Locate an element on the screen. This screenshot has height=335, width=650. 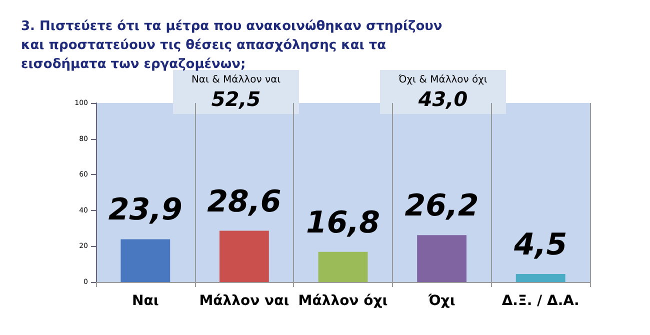
x-tick-label: Όχι is located at coordinates (441, 301).